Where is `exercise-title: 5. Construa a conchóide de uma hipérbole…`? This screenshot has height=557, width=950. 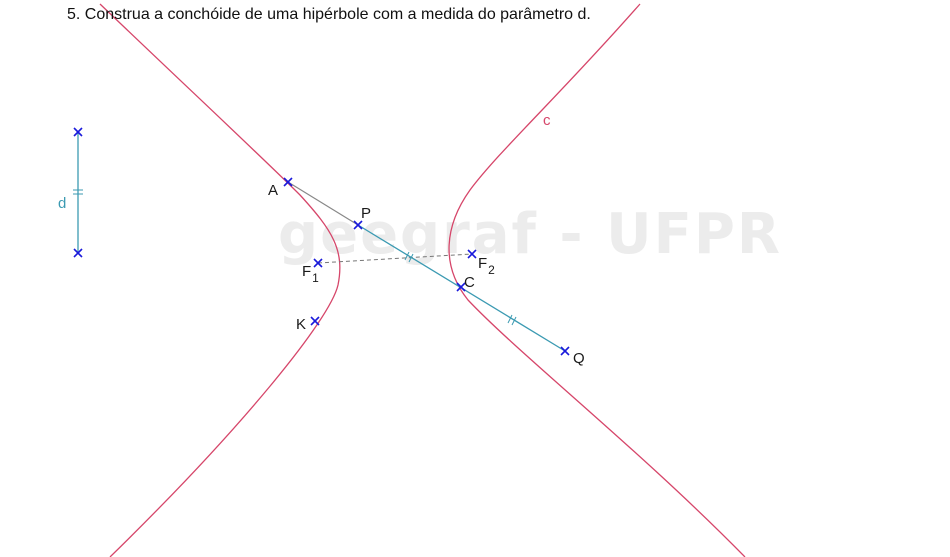 exercise-title: 5. Construa a conchóide de uma hipérbole… is located at coordinates (329, 14).